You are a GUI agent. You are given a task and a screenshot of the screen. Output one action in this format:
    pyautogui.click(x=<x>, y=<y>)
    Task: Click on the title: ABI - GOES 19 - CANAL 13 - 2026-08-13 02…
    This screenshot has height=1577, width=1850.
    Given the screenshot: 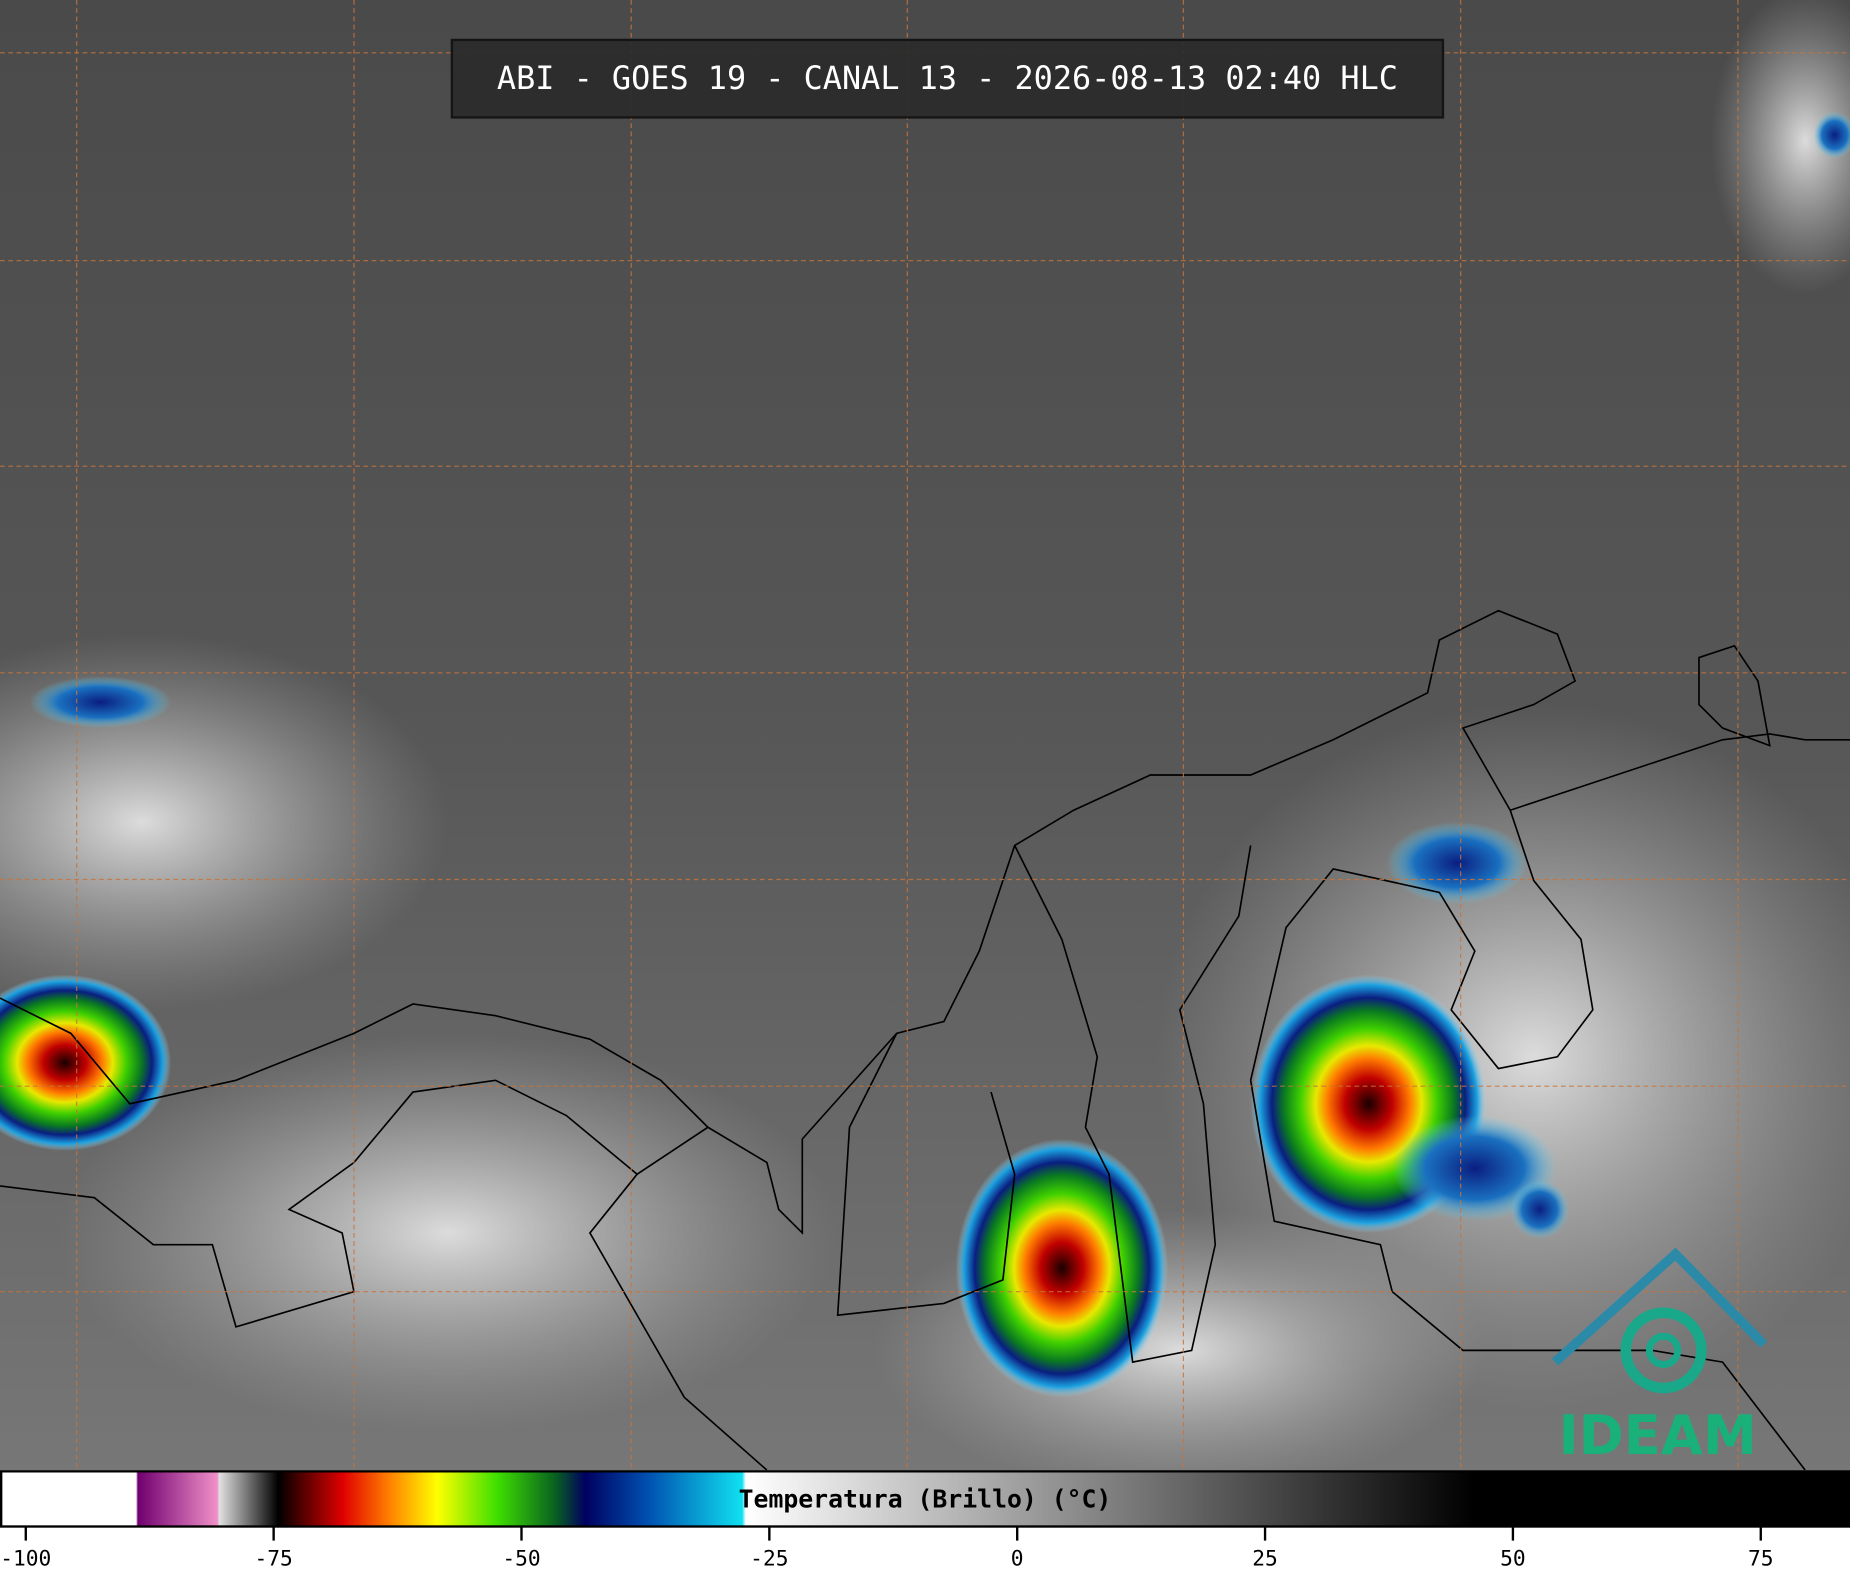 What is the action you would take?
    pyautogui.click(x=947, y=79)
    